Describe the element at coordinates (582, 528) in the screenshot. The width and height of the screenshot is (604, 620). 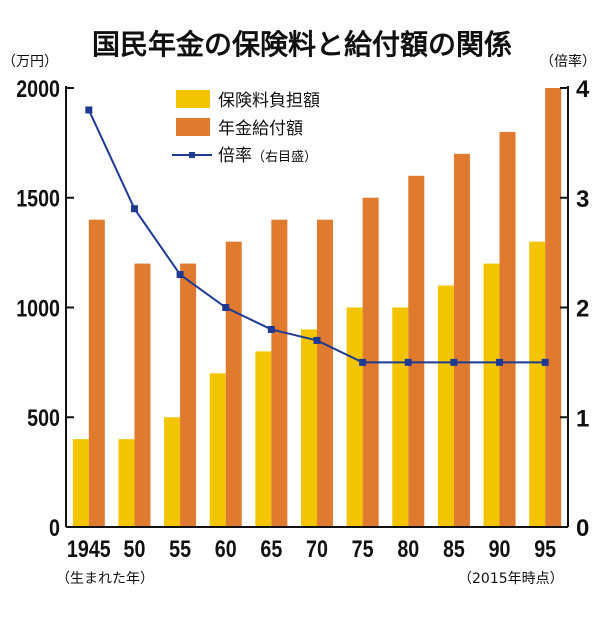
I see `right-tick-label-0: 0` at that location.